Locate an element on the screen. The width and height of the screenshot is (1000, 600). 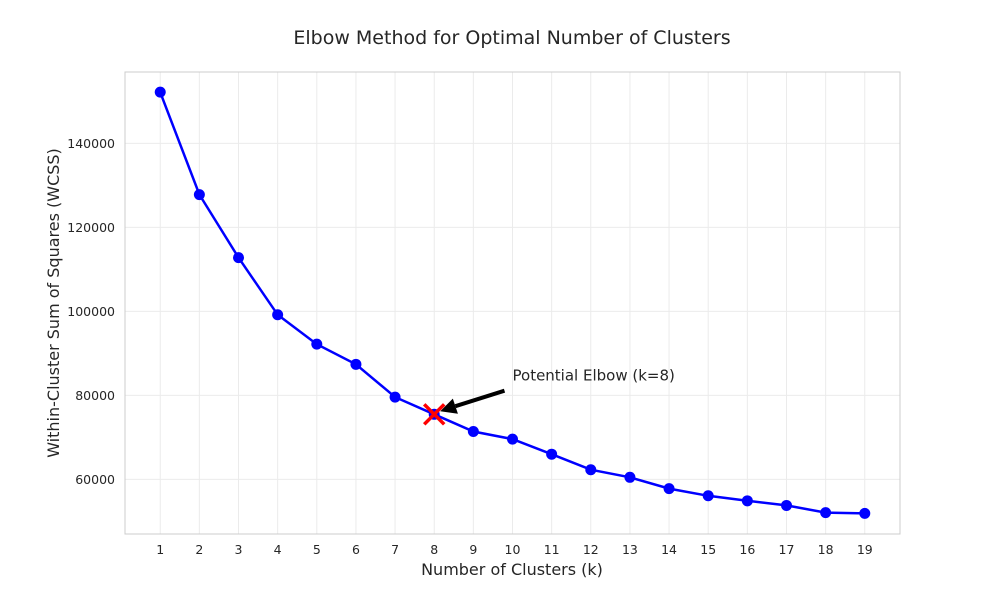
x-tick-label: 10 is located at coordinates (513, 549).